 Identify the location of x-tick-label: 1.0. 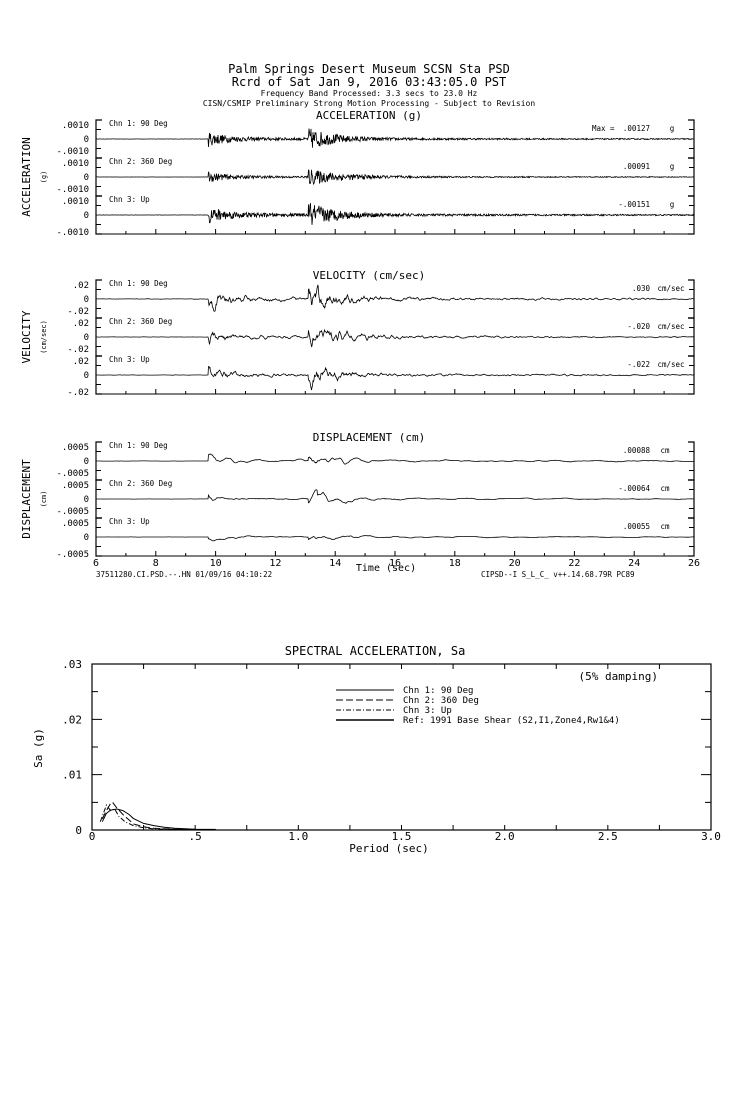
(298, 836).